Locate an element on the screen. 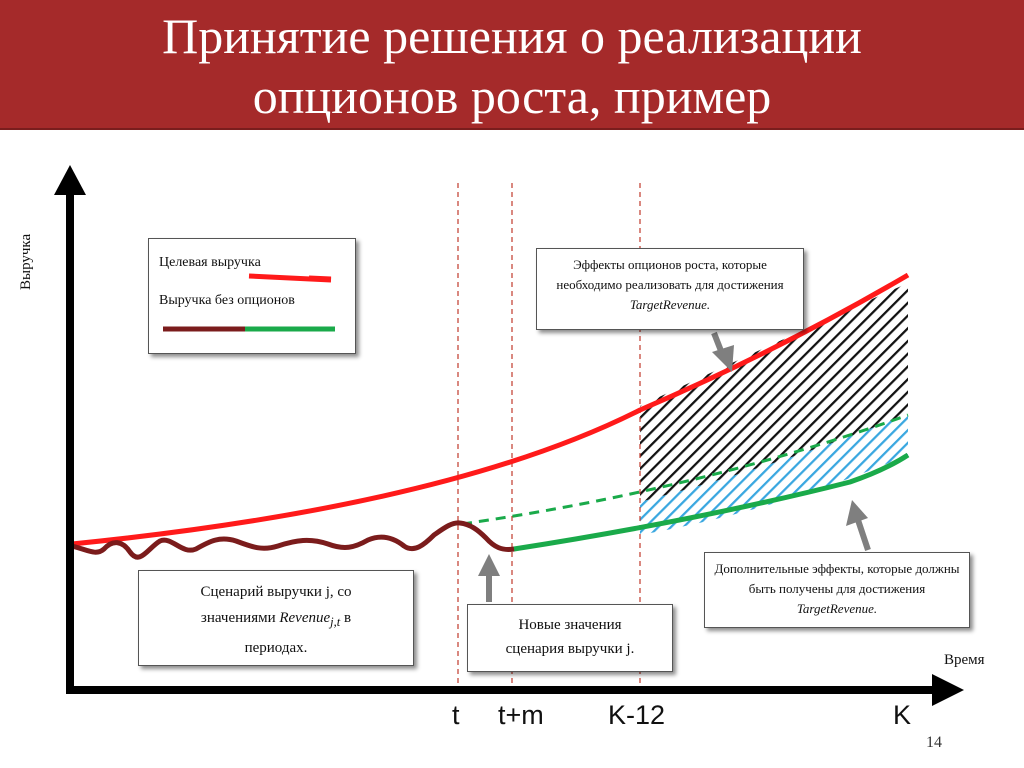 The width and height of the screenshot is (1024, 768). legend-swatches is located at coordinates (249, 302).